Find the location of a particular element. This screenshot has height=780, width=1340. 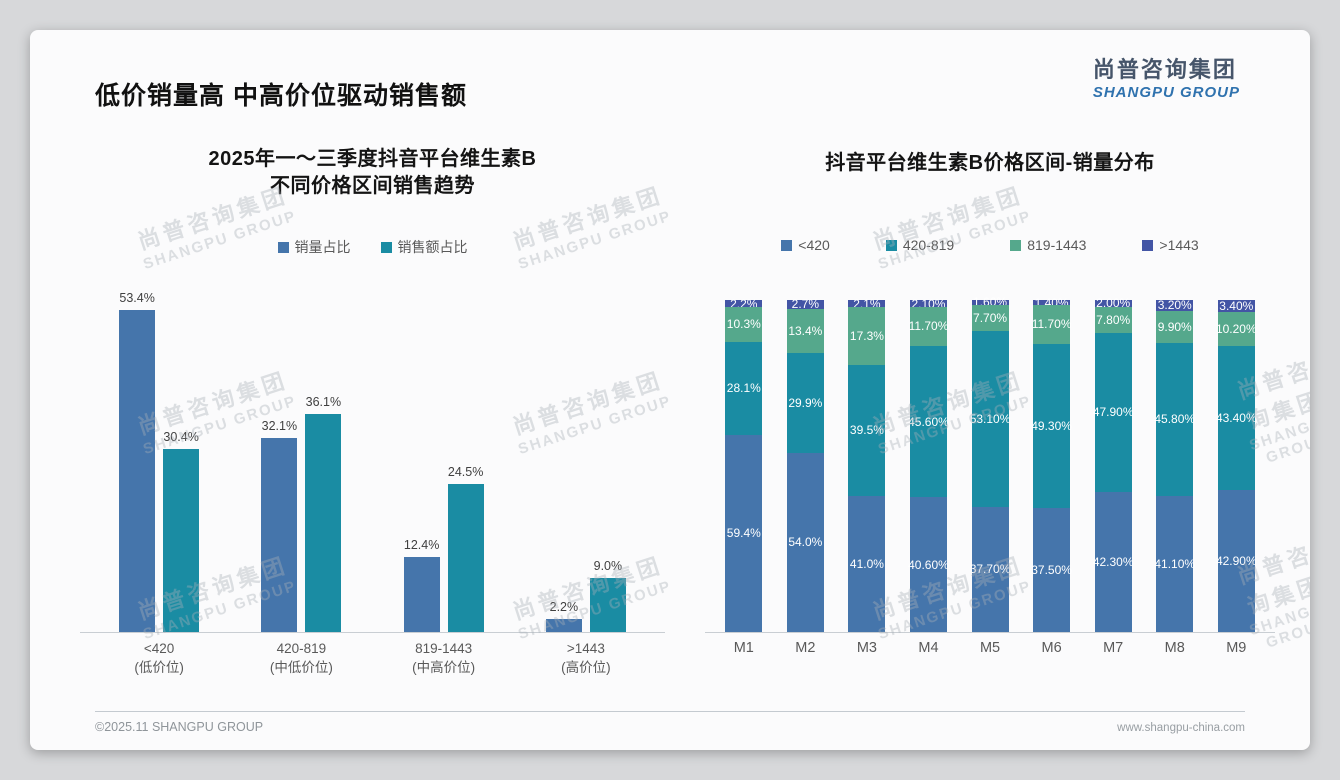

stacked-bar: 42.30% 47.90% 7.80% 2.00% is located at coordinates (1113, 464).